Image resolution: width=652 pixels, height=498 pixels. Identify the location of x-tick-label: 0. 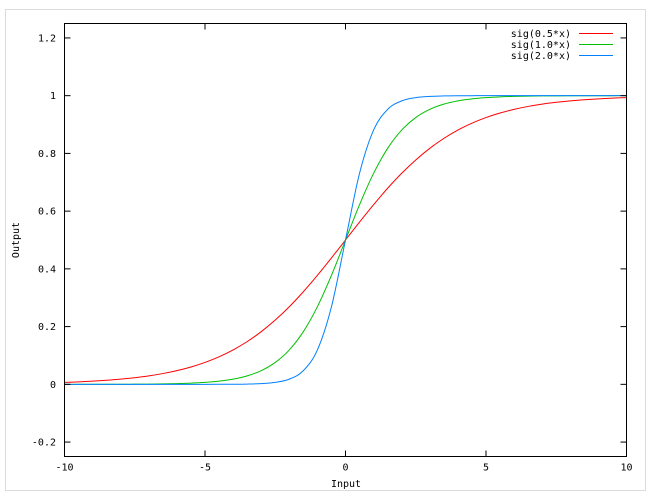
(345, 468).